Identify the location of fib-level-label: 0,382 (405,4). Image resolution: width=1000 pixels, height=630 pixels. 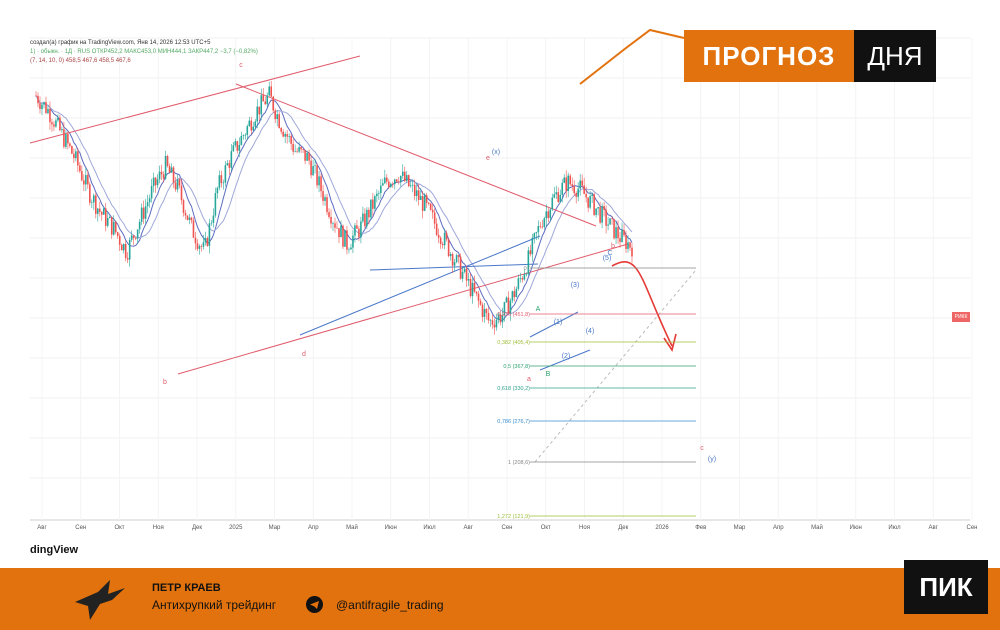
(513, 343).